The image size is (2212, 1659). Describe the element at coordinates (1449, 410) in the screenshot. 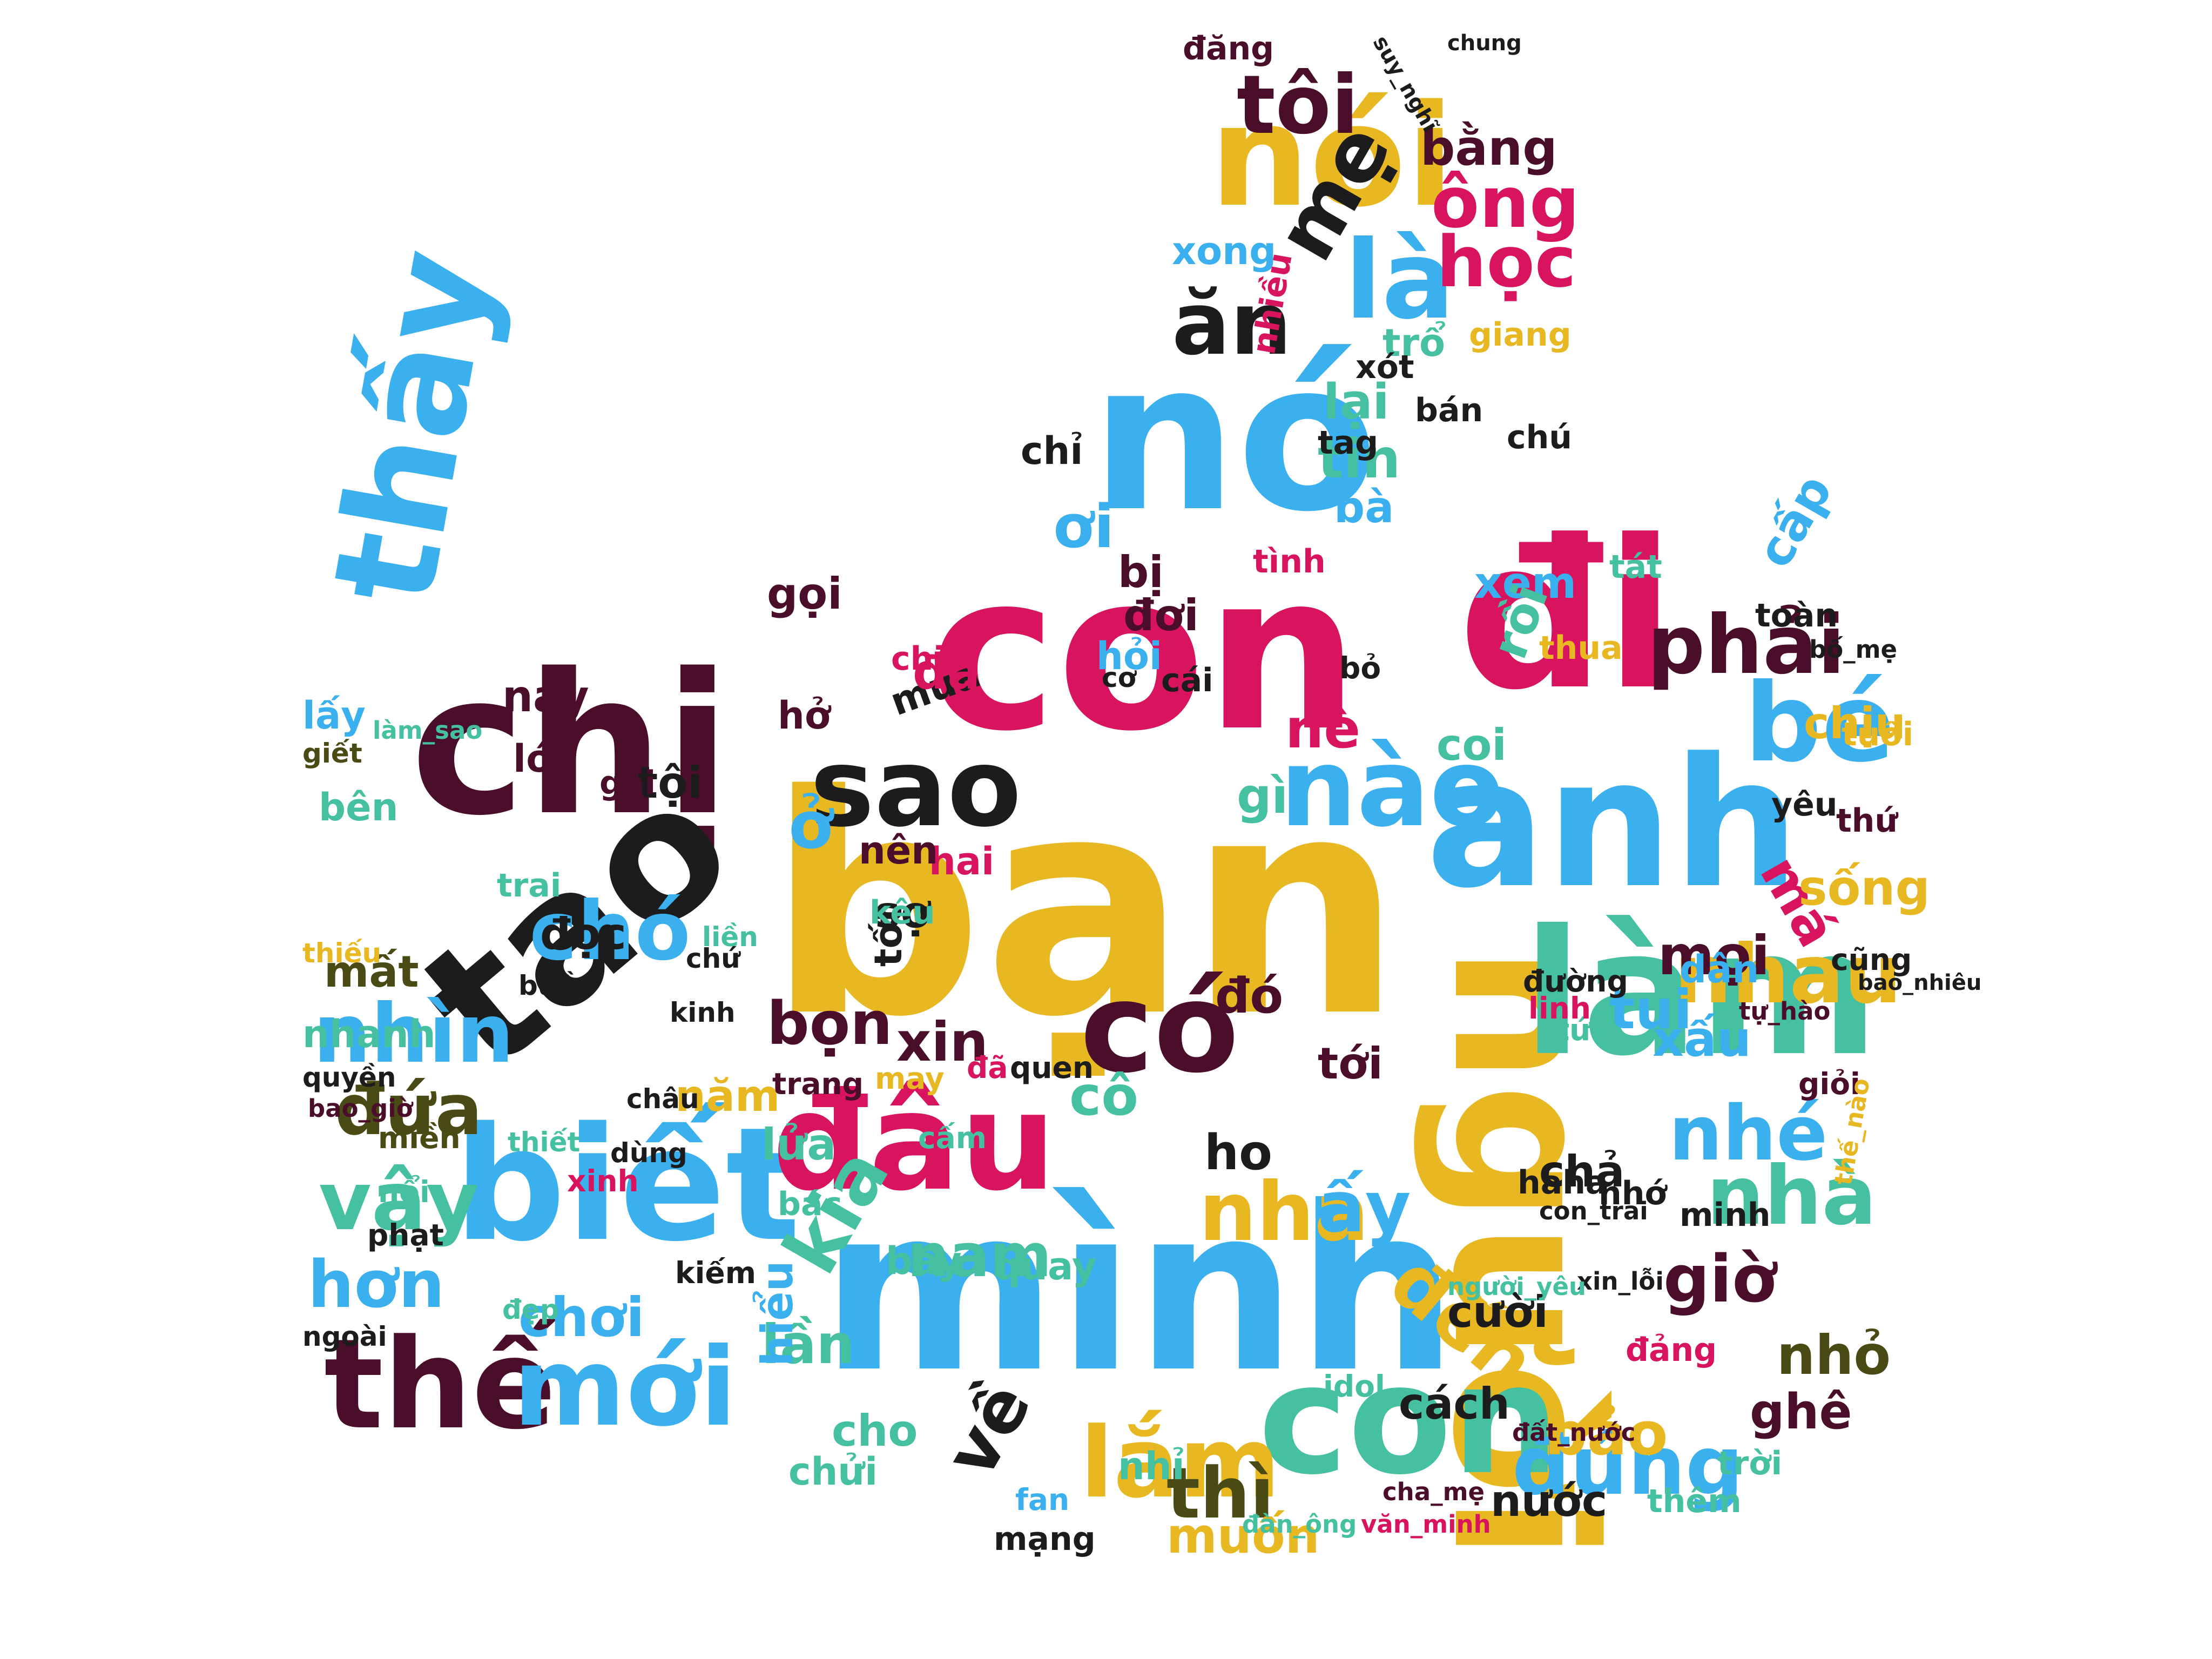

I see `word-119: bán` at that location.